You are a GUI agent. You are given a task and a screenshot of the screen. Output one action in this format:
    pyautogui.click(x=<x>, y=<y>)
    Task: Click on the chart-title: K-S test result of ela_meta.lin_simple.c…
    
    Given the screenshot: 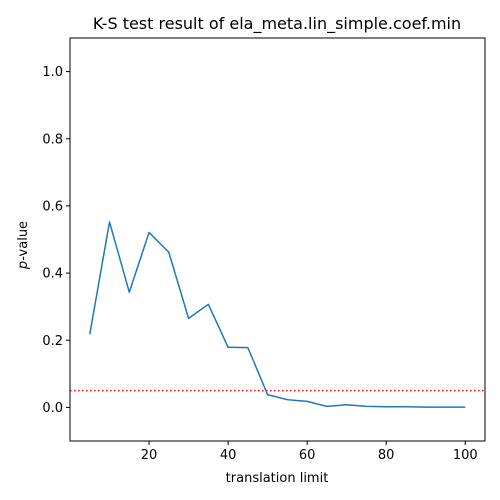 What is the action you would take?
    pyautogui.click(x=277, y=24)
    